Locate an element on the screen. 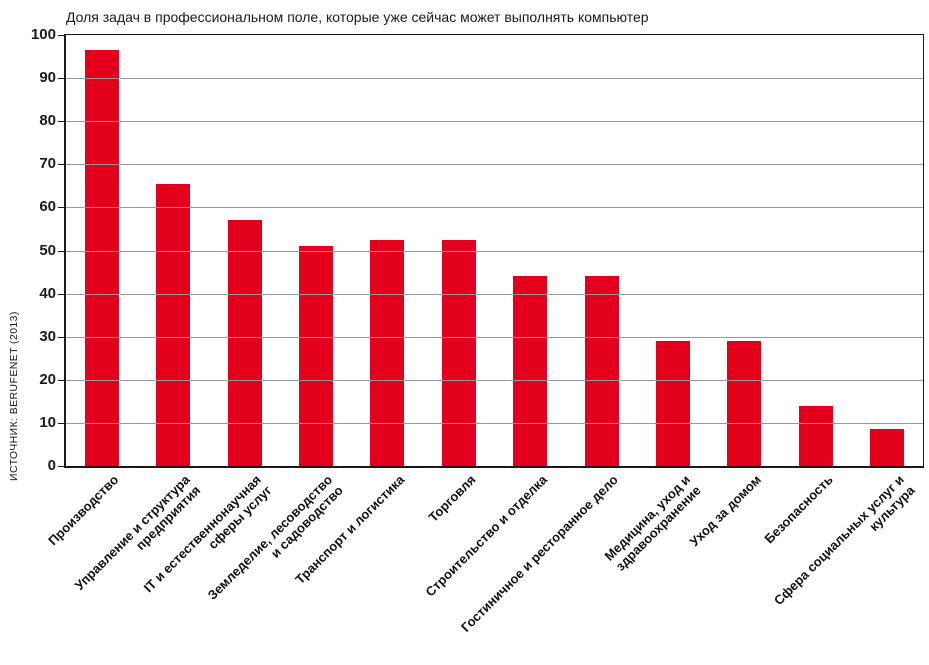  x-axis-category-label: Строительство и отделка is located at coordinates (486, 536).